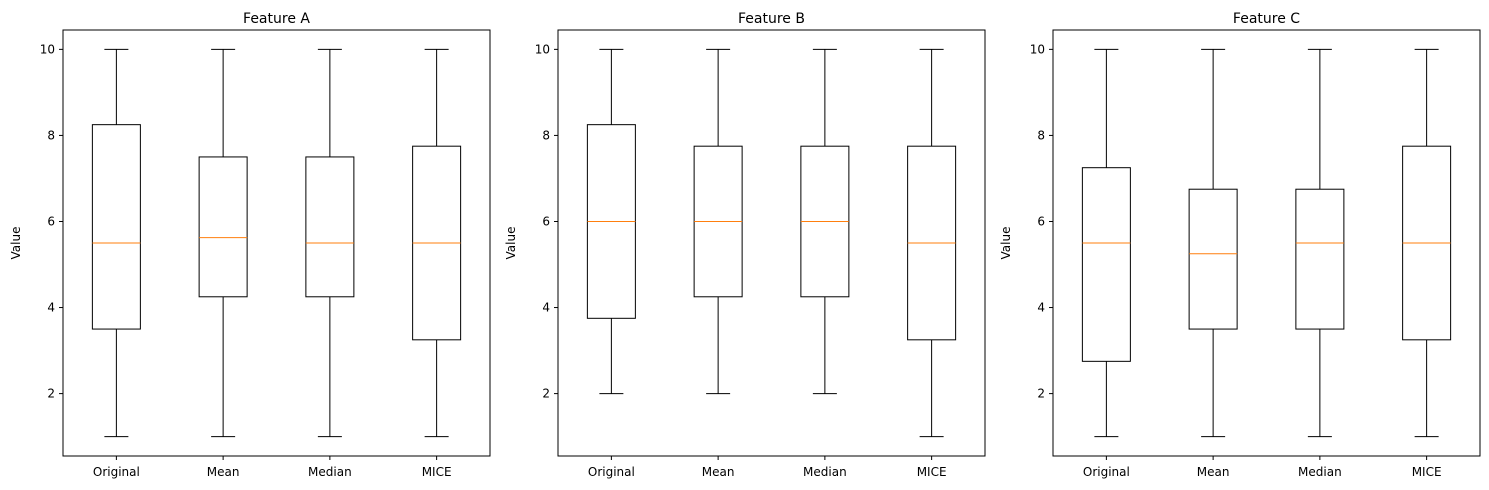 The width and height of the screenshot is (1489, 490). Describe the element at coordinates (1266, 19) in the screenshot. I see `panel-title: Feature C` at that location.